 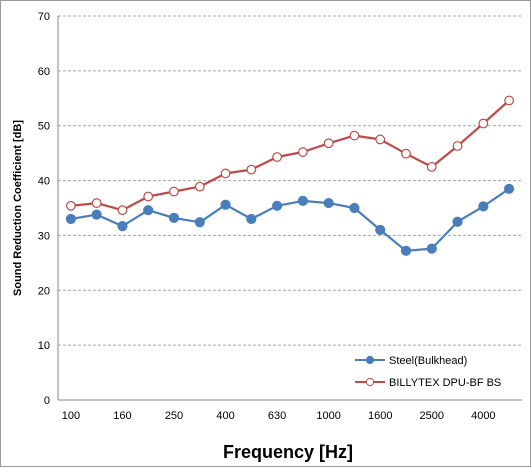 I want to click on x-tick-labels: 100 160 250 400 630 1000 1600 2500 4000, so click(x=279, y=416).